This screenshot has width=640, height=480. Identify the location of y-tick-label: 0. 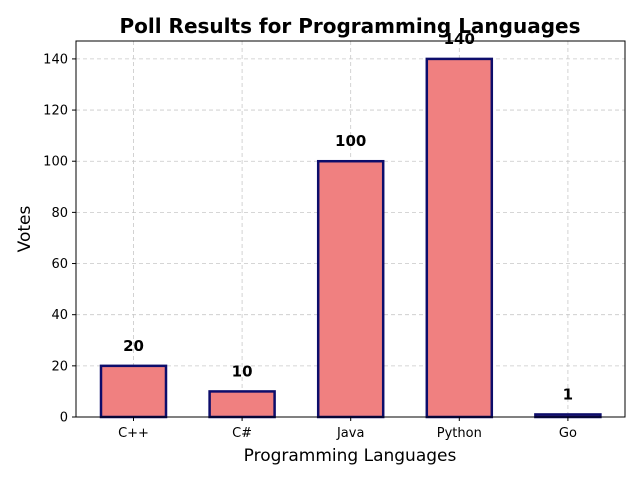
(64, 418).